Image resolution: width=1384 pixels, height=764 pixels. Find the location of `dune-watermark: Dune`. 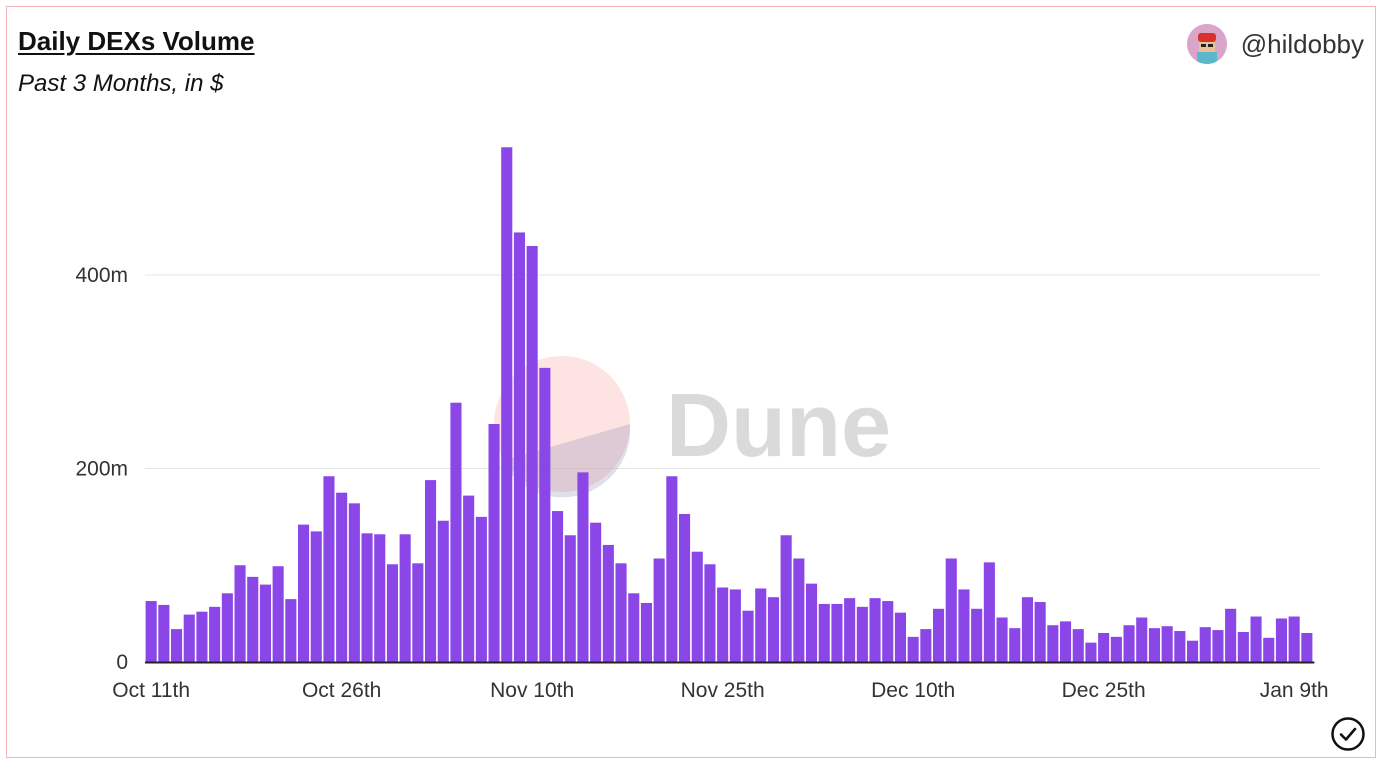

dune-watermark: Dune is located at coordinates (692, 427).